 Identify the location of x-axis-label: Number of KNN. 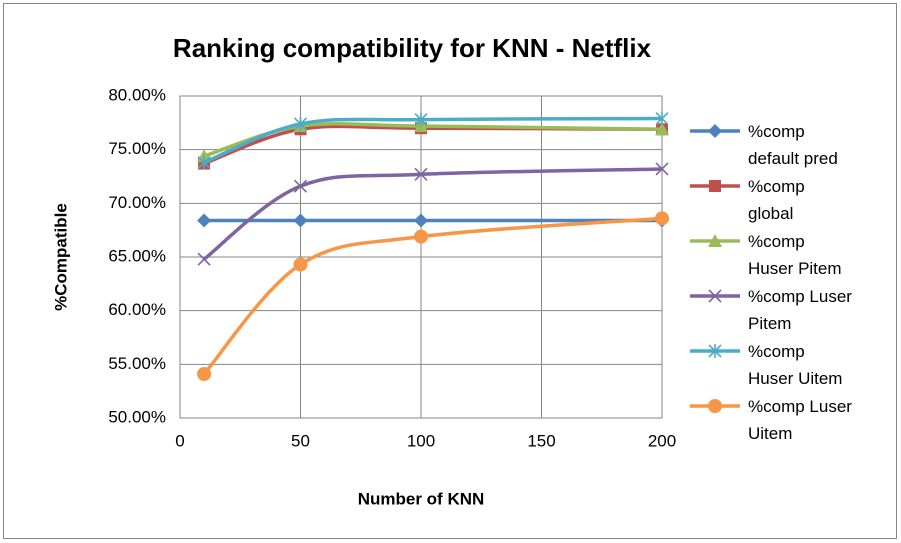
(421, 498).